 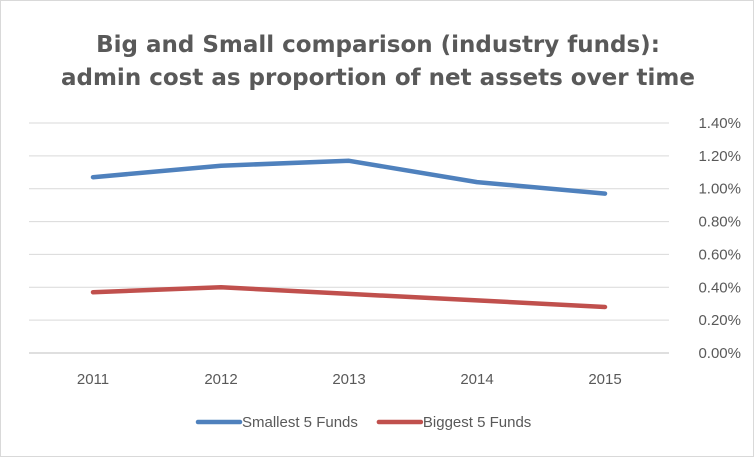 I want to click on legend-label: Biggest 5 Funds, so click(x=477, y=422).